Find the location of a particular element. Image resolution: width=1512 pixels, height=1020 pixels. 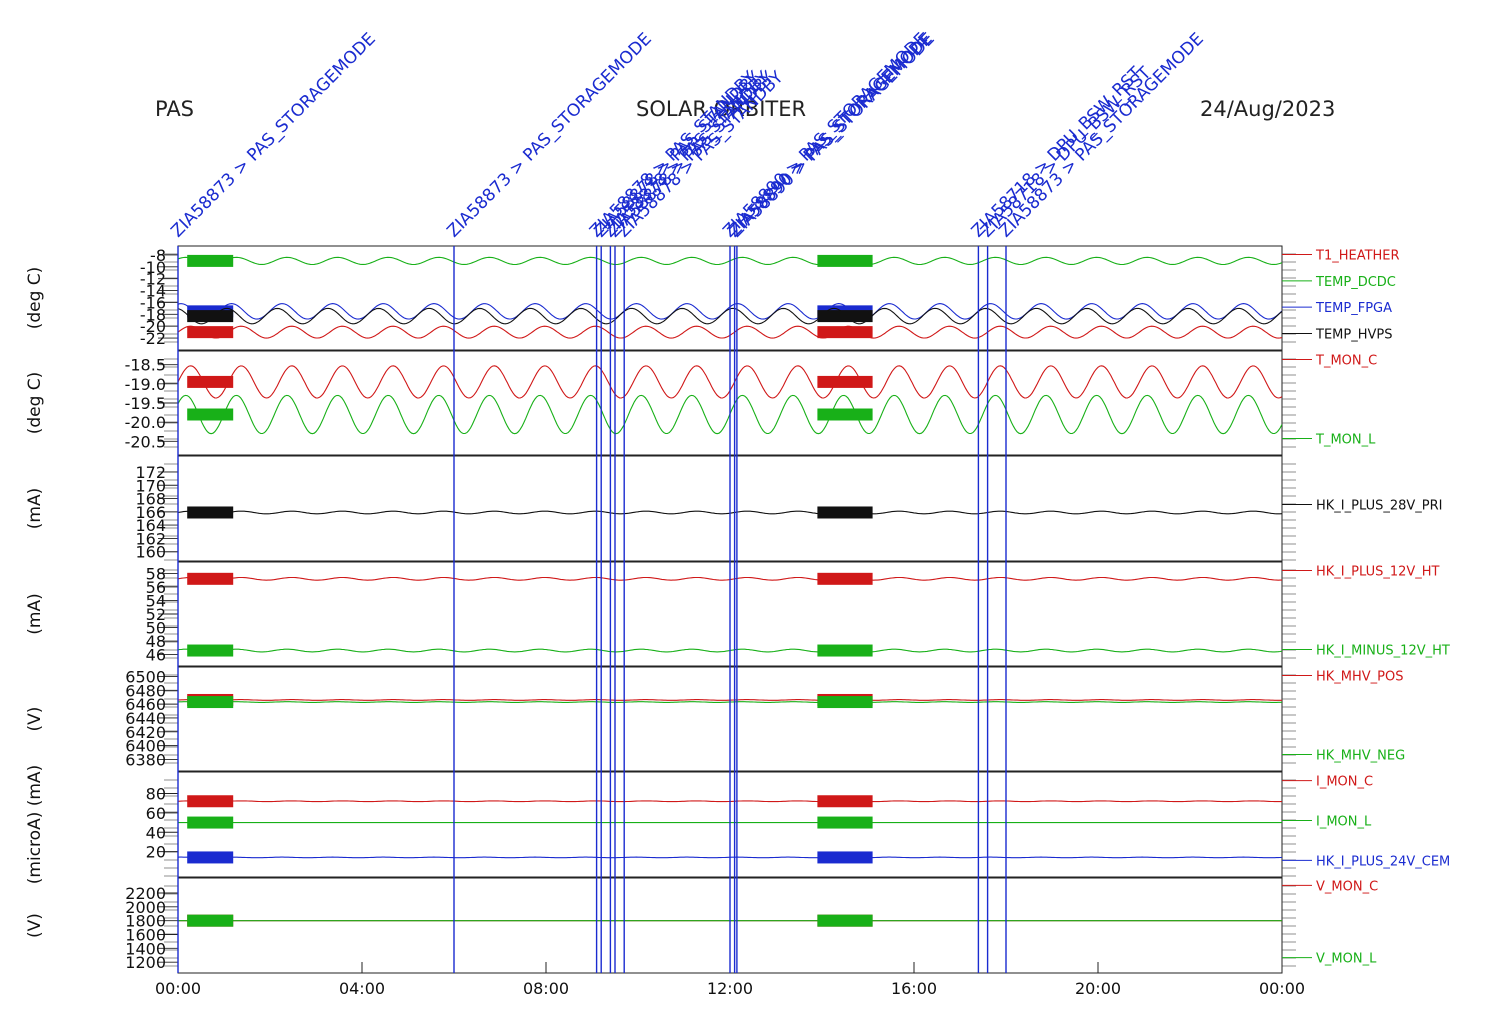

y-tick-label: -18 is located at coordinates (153, 314).